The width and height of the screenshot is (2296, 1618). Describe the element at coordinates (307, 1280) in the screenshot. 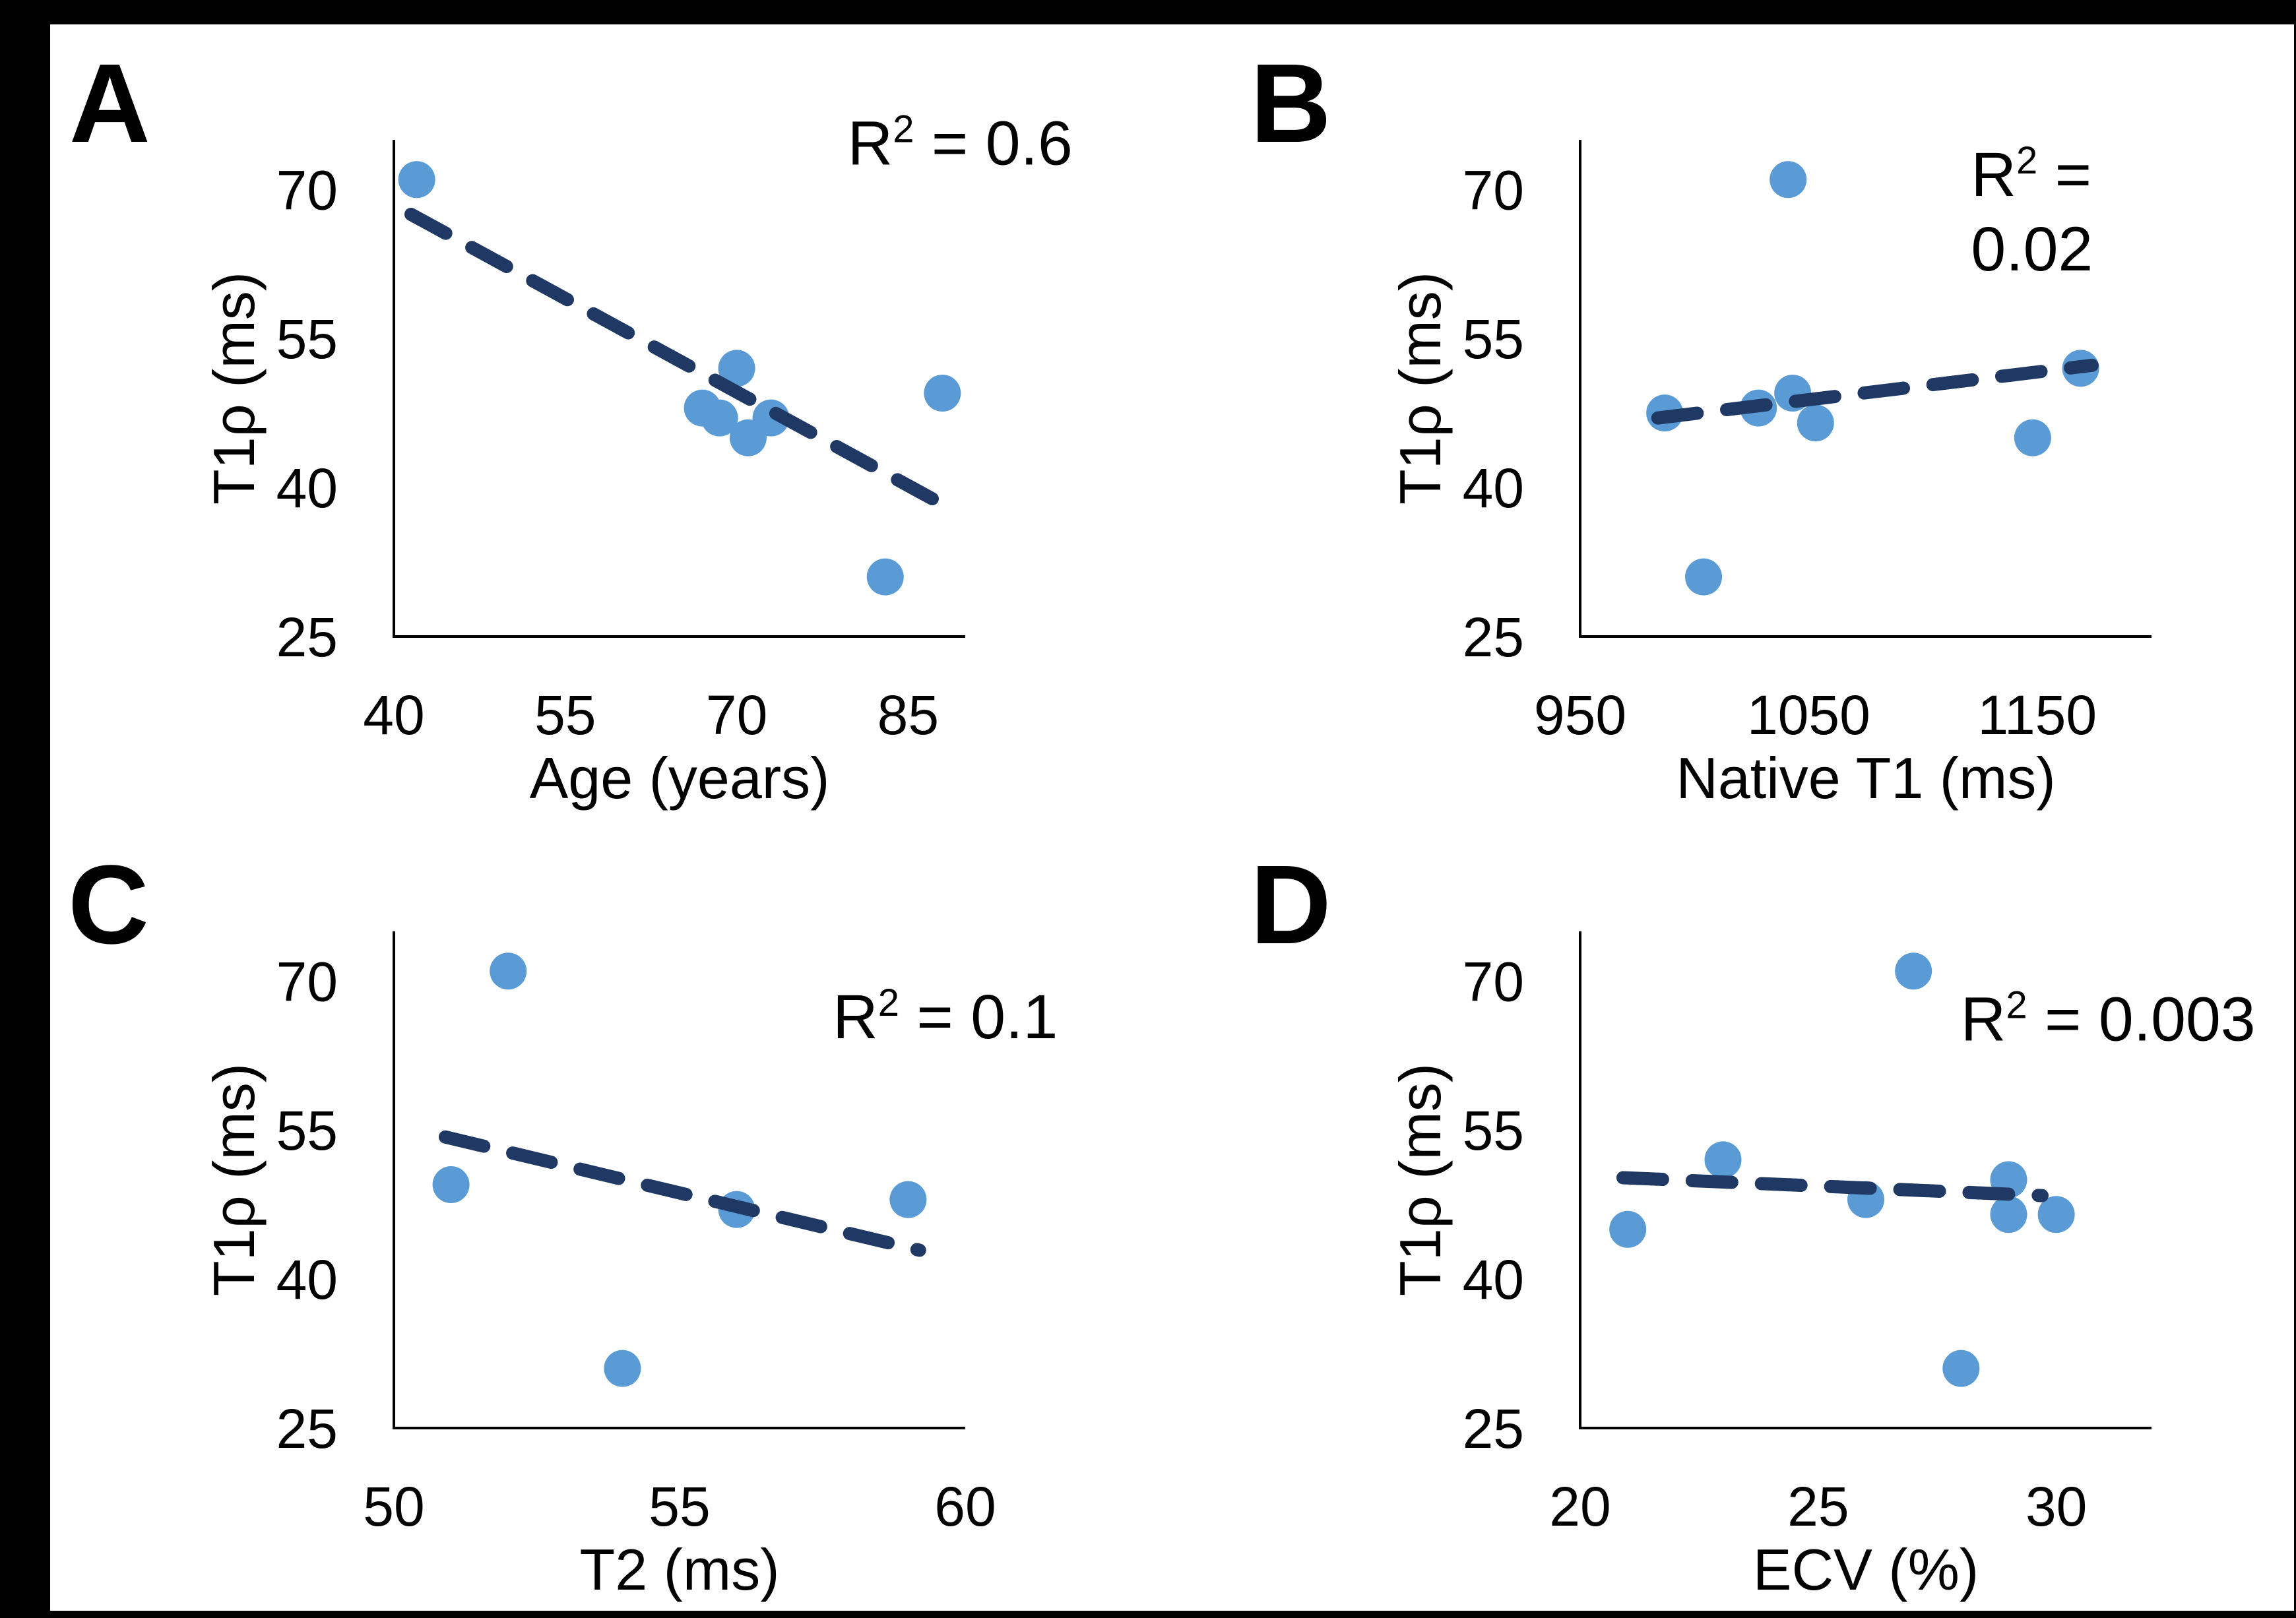

I see `y-tick-label-c: 40` at that location.